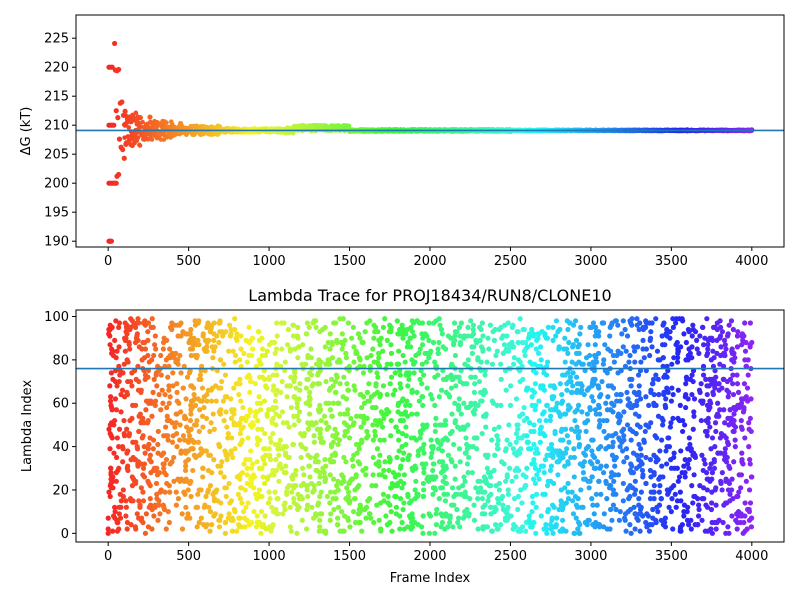 Image resolution: width=800 pixels, height=600 pixels. What do you see at coordinates (56, 184) in the screenshot?
I see `y-tick-label: 200` at bounding box center [56, 184].